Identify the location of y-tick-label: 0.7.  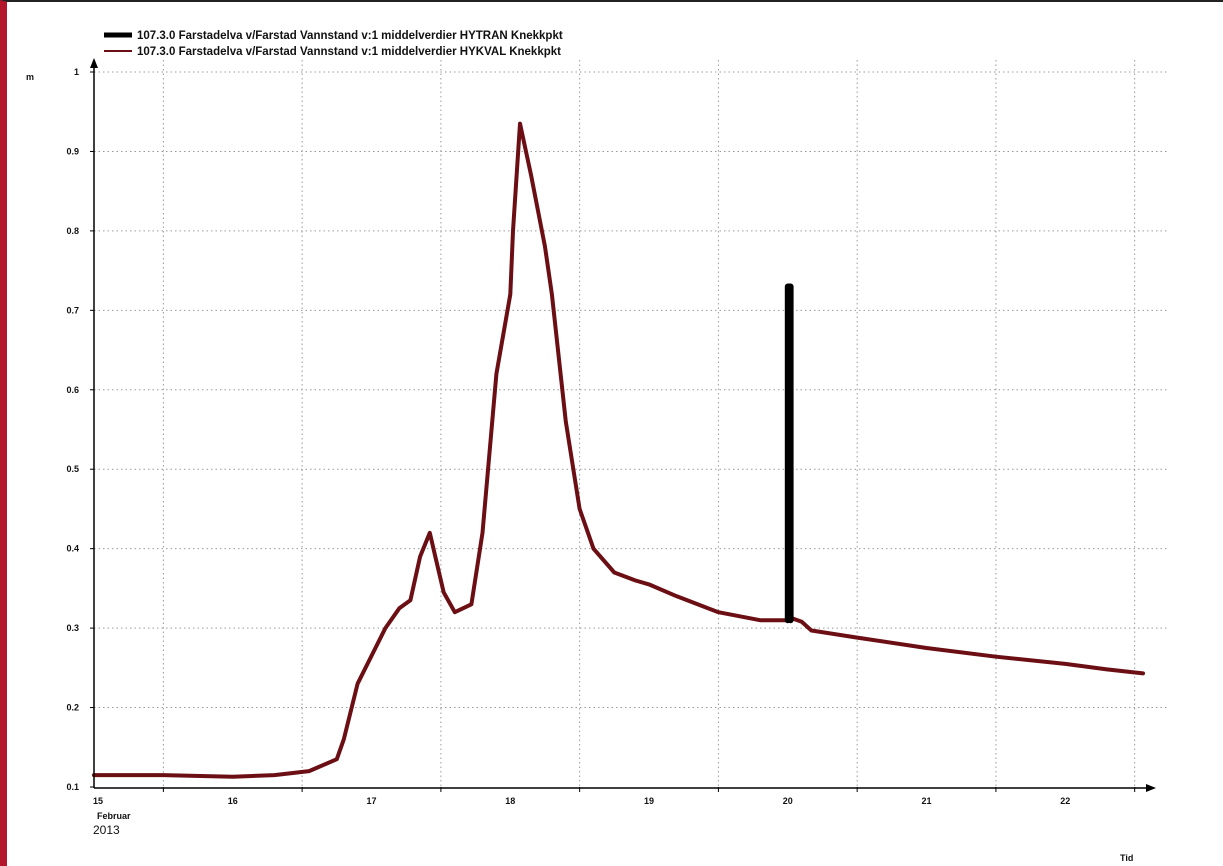
(72, 310).